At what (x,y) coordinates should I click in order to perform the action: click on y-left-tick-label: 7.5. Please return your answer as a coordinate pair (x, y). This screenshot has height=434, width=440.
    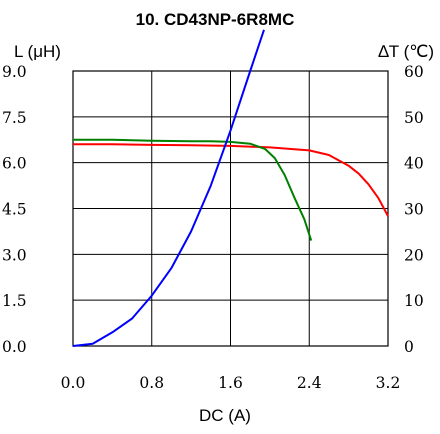
    Looking at the image, I should click on (14, 118).